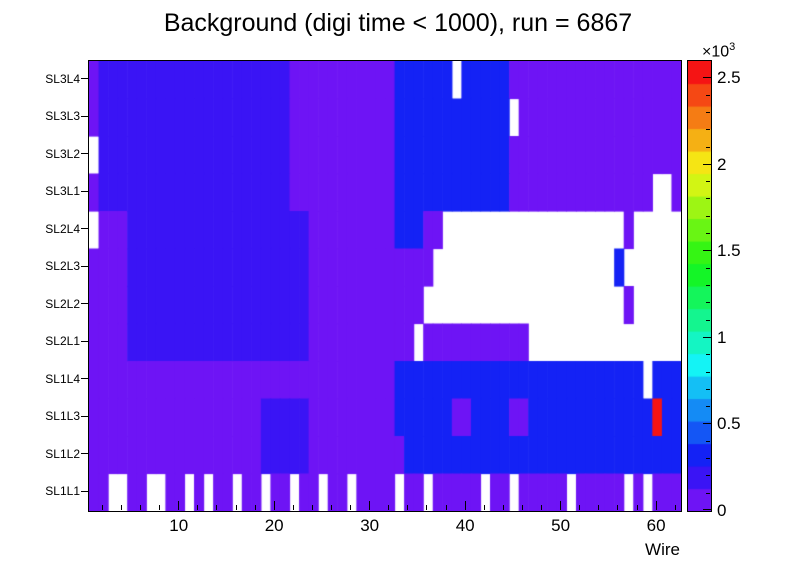 This screenshot has width=796, height=572. What do you see at coordinates (62, 78) in the screenshot?
I see `y-axis-tick-label: SL3L4` at bounding box center [62, 78].